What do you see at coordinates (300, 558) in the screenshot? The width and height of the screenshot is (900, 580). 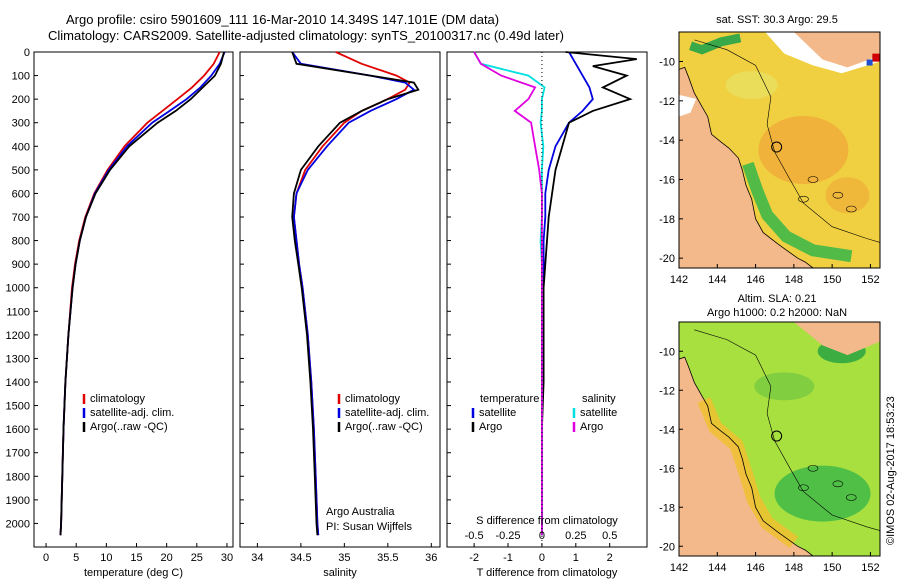 I see `x-tick-label: 34.5` at bounding box center [300, 558].